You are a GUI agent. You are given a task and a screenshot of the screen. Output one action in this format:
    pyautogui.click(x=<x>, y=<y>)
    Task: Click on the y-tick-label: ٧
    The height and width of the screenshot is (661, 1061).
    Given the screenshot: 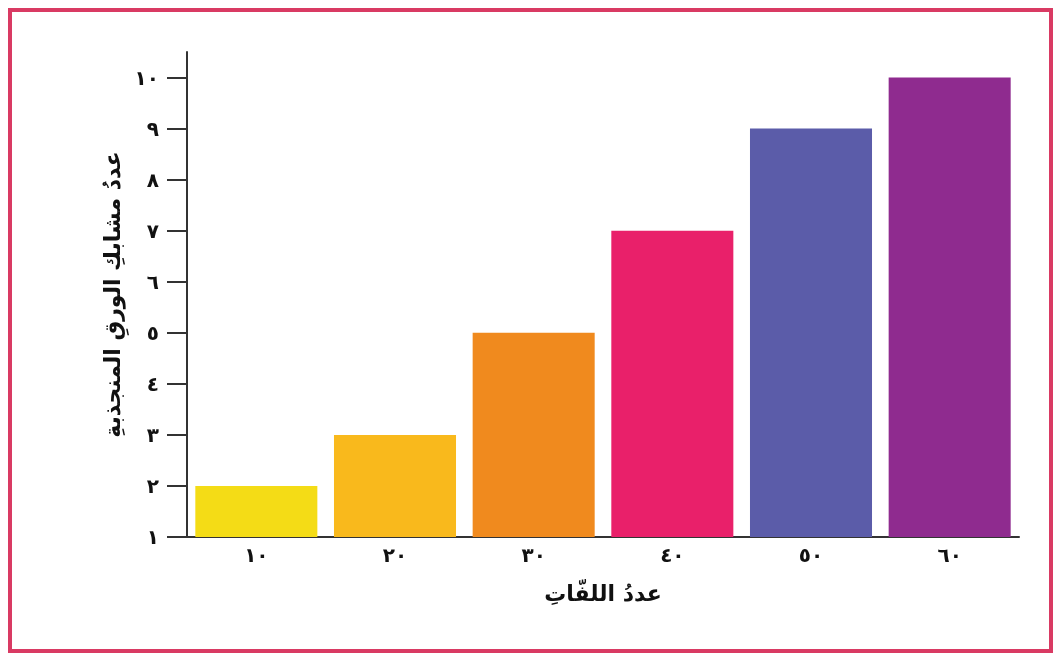 What is the action you would take?
    pyautogui.click(x=152, y=230)
    